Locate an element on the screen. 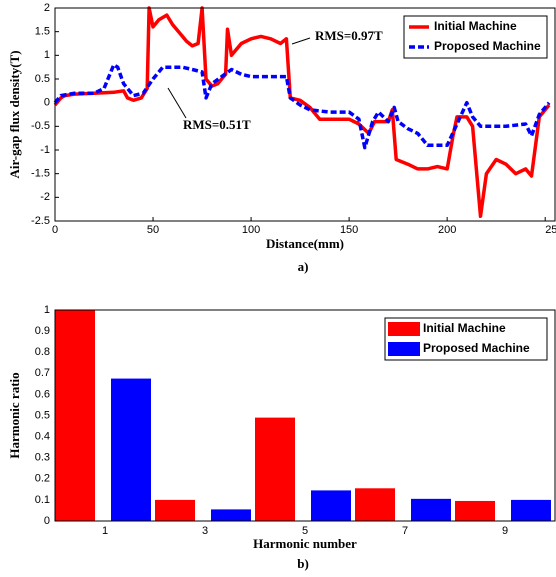 The width and height of the screenshot is (556, 577). y-axis-label: Air-gap flux density(T) is located at coordinates (14, 114).